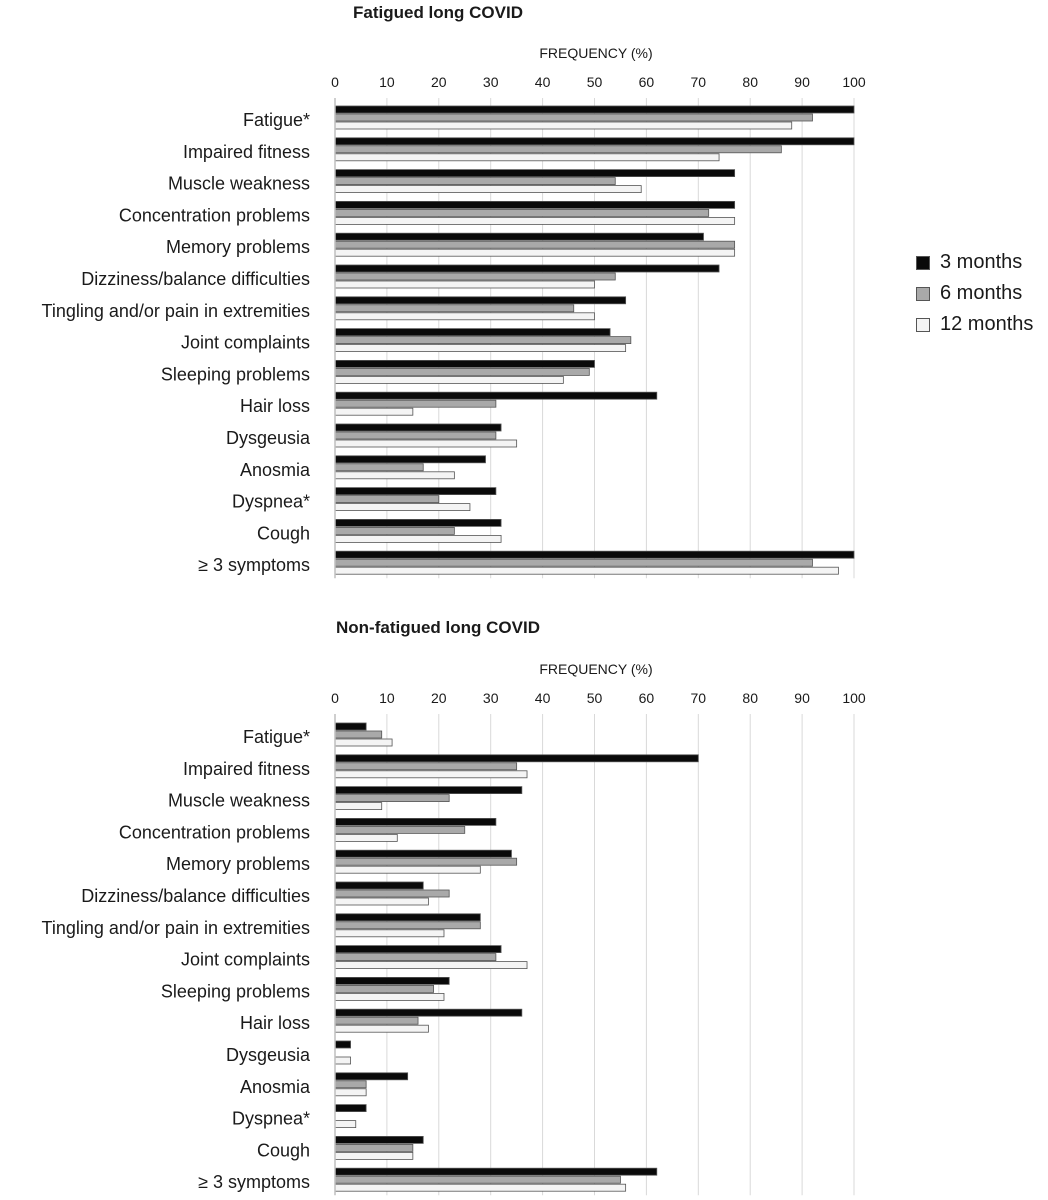  Describe the element at coordinates (275, 406) in the screenshot. I see `category-label-hair-loss: Hair loss` at that location.